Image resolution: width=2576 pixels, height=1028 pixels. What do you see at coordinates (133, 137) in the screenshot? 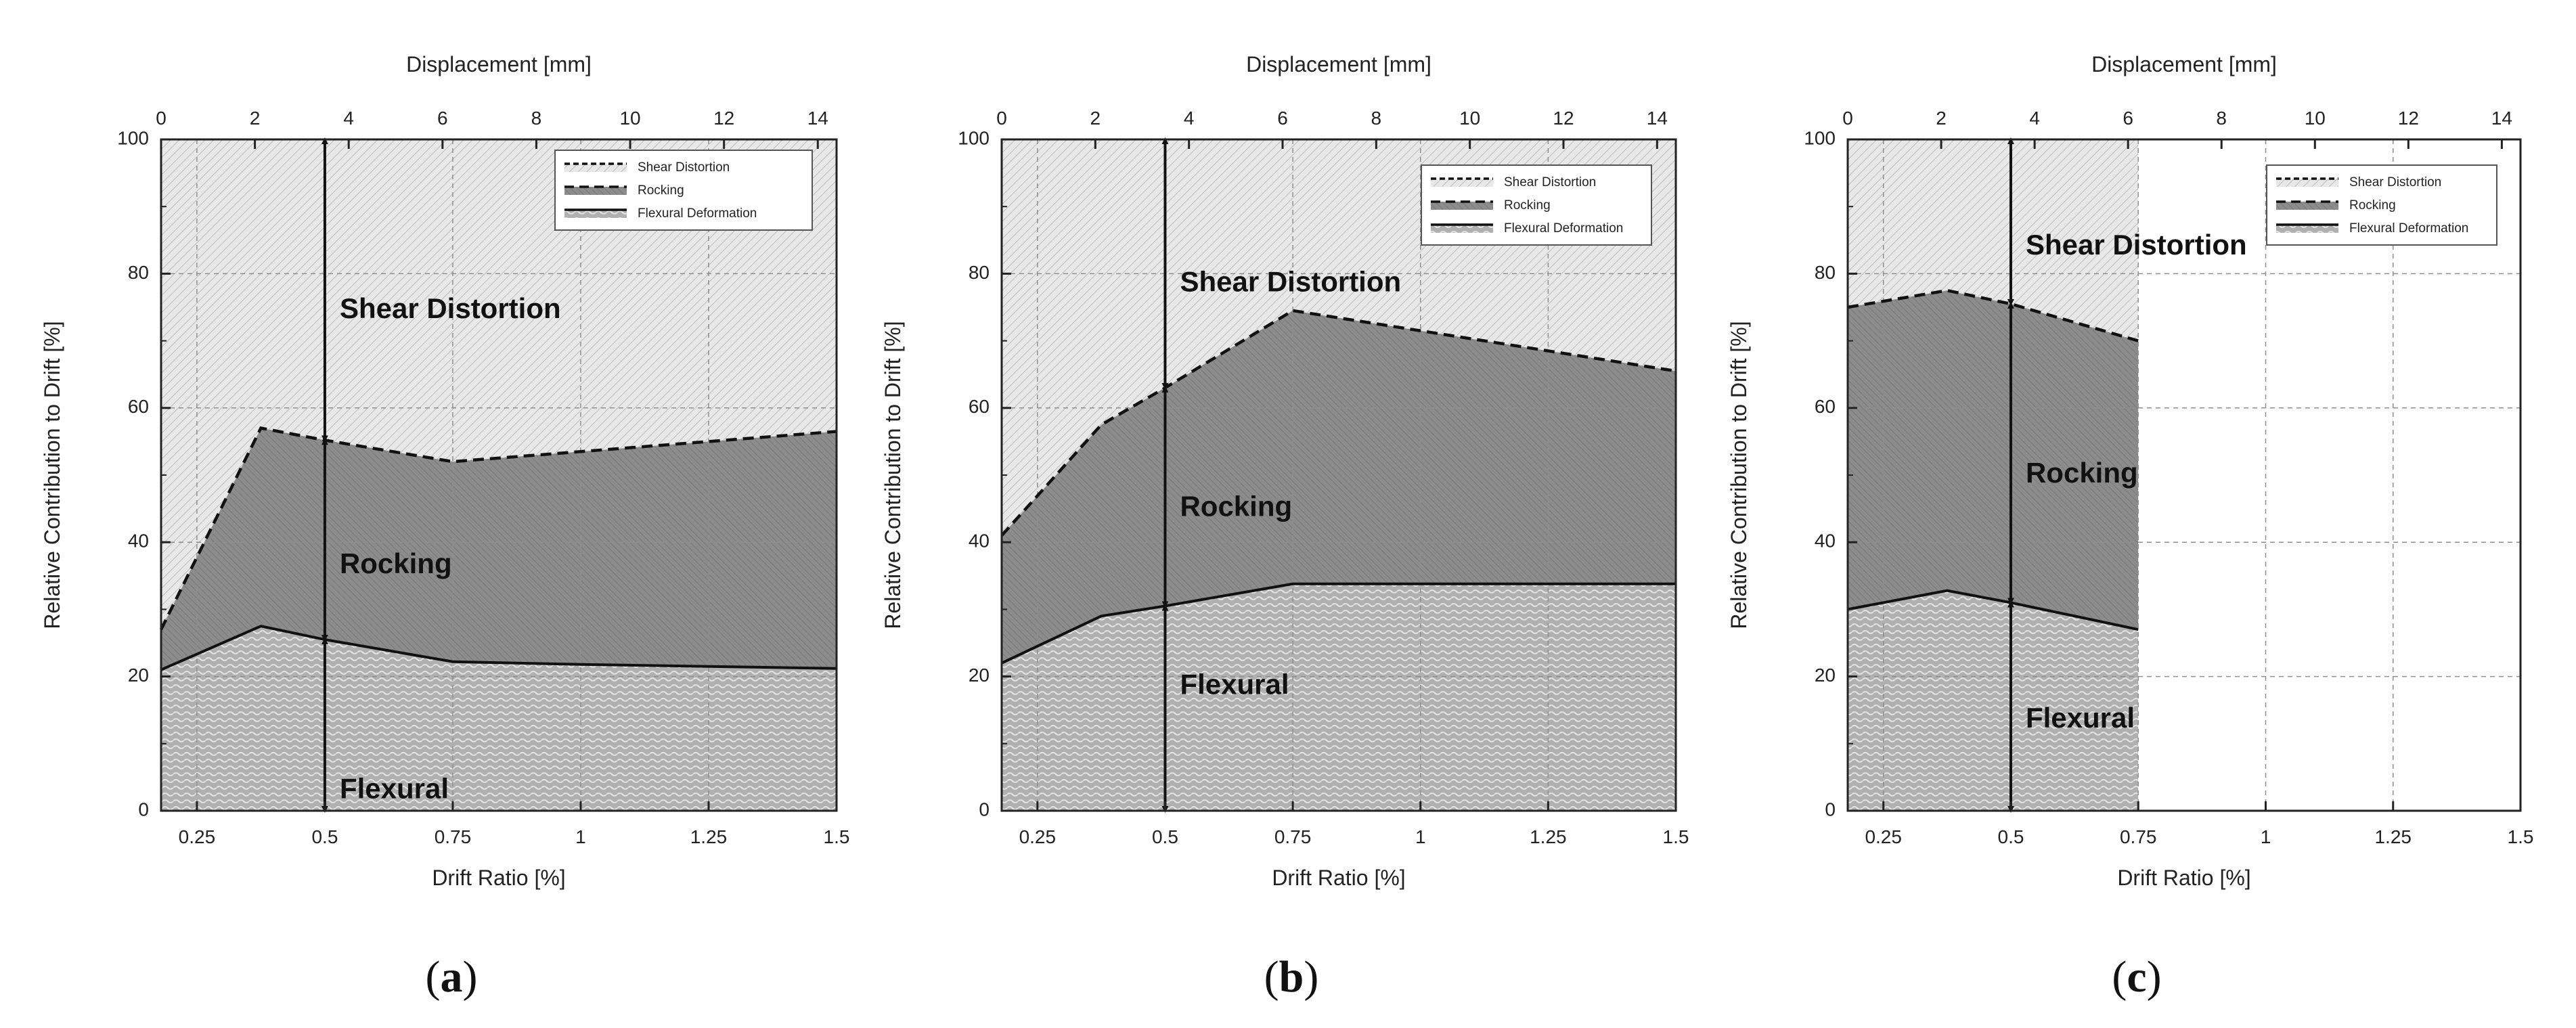
I see `y-tick-label: 100` at bounding box center [133, 137].